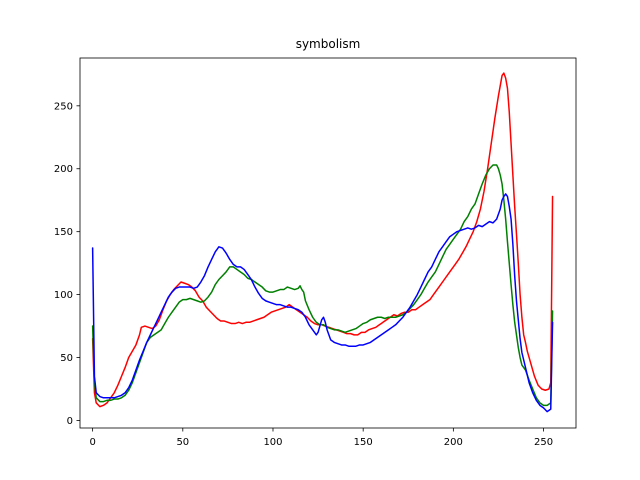  I want to click on y-tick-label: 50, so click(66, 358).